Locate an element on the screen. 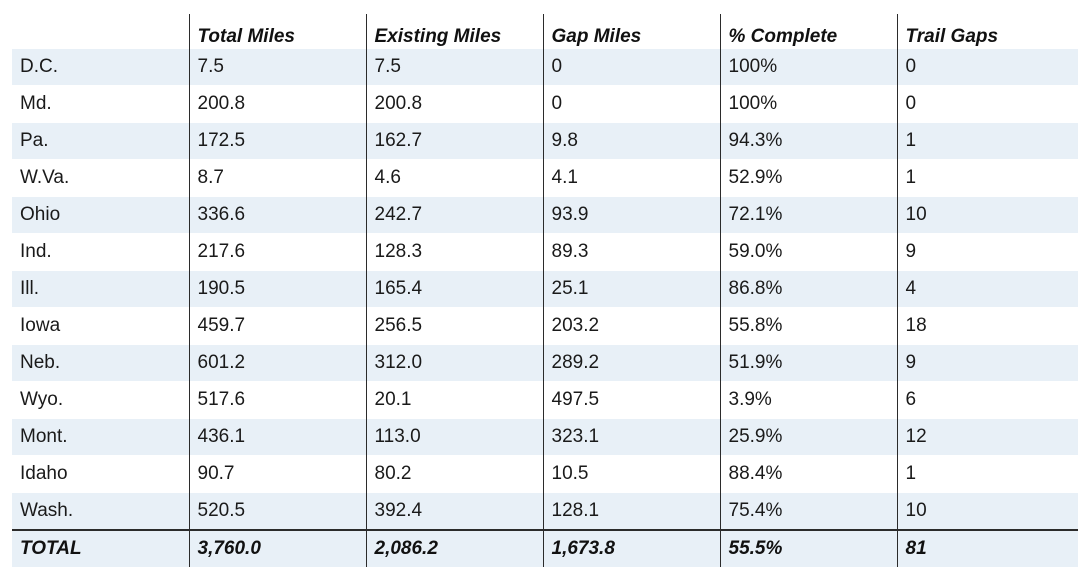 This screenshot has height=573, width=1090. table-footer: TOTAL 3,760.0 2,086.2 1,673.8 55.5% 81 is located at coordinates (545, 548).